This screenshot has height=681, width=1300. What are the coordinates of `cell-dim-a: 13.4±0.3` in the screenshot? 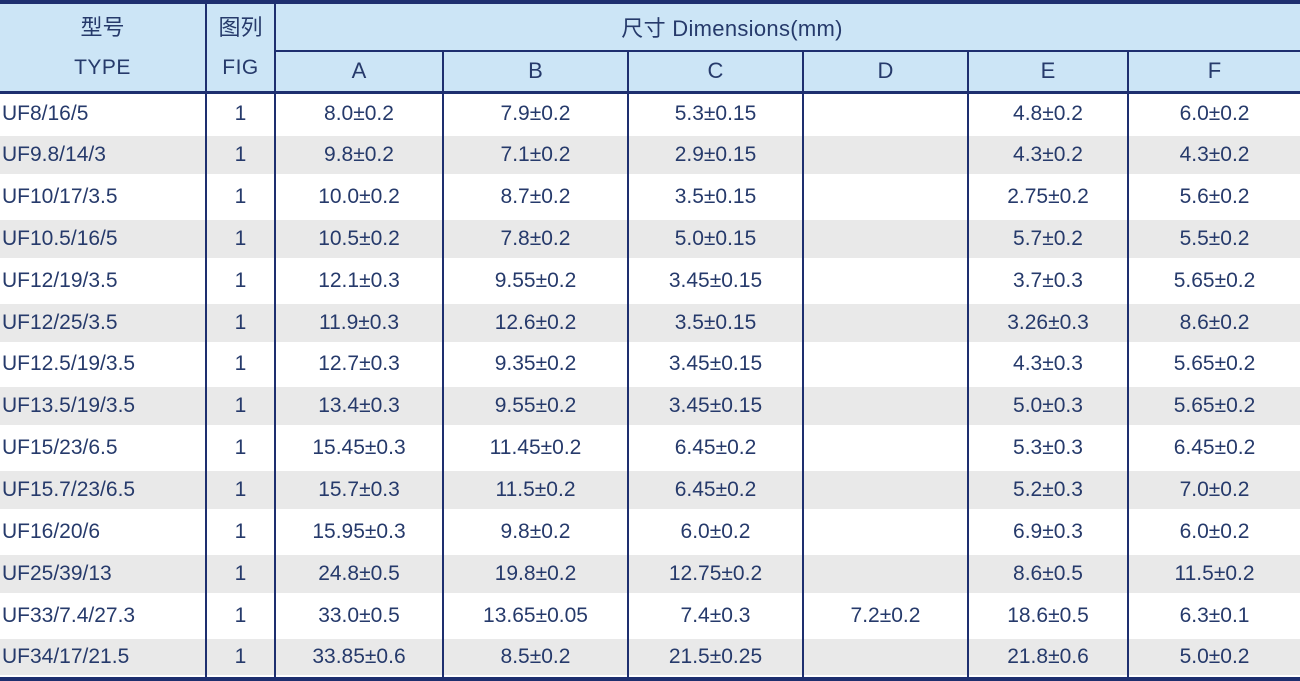 It's located at (359, 406).